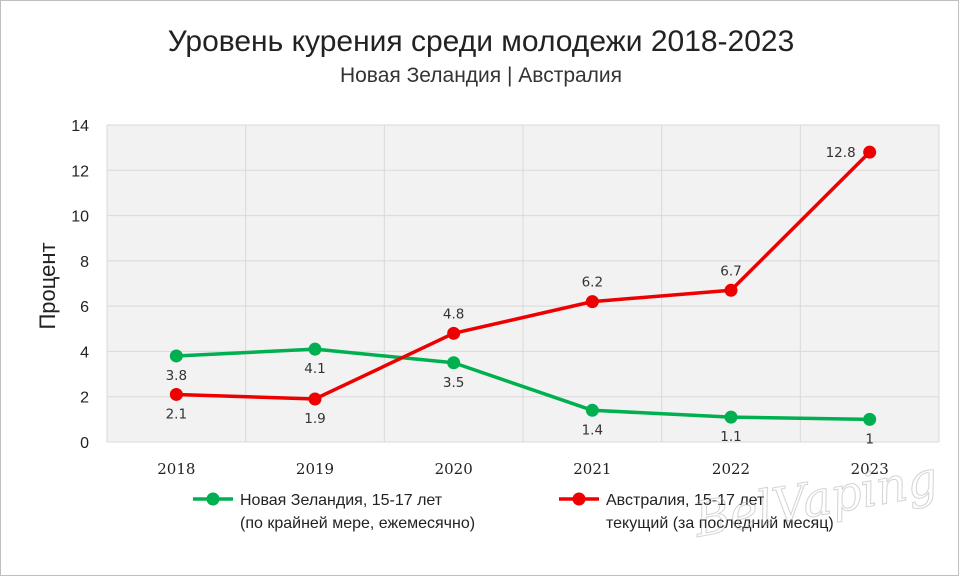 The width and height of the screenshot is (959, 576). What do you see at coordinates (453, 314) in the screenshot?
I see `data-label-1: 4.8` at bounding box center [453, 314].